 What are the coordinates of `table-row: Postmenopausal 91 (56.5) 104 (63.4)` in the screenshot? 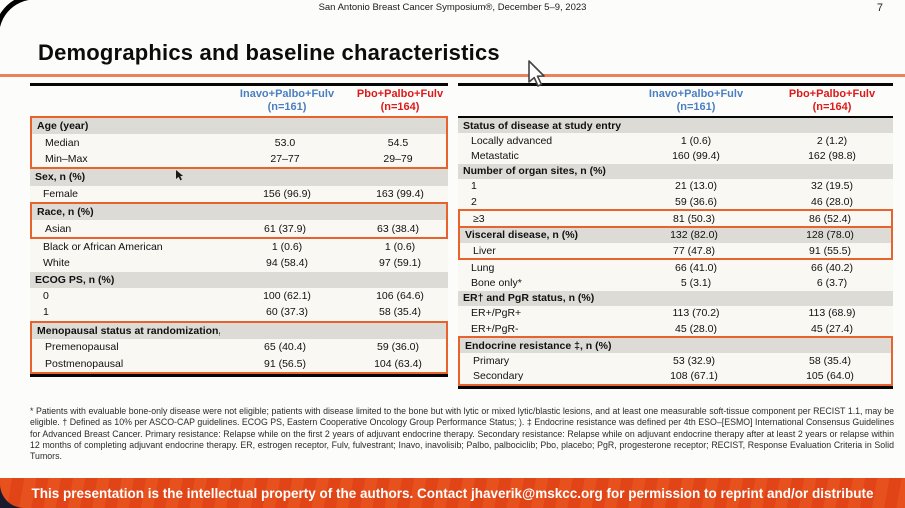 It's located at (239, 363).